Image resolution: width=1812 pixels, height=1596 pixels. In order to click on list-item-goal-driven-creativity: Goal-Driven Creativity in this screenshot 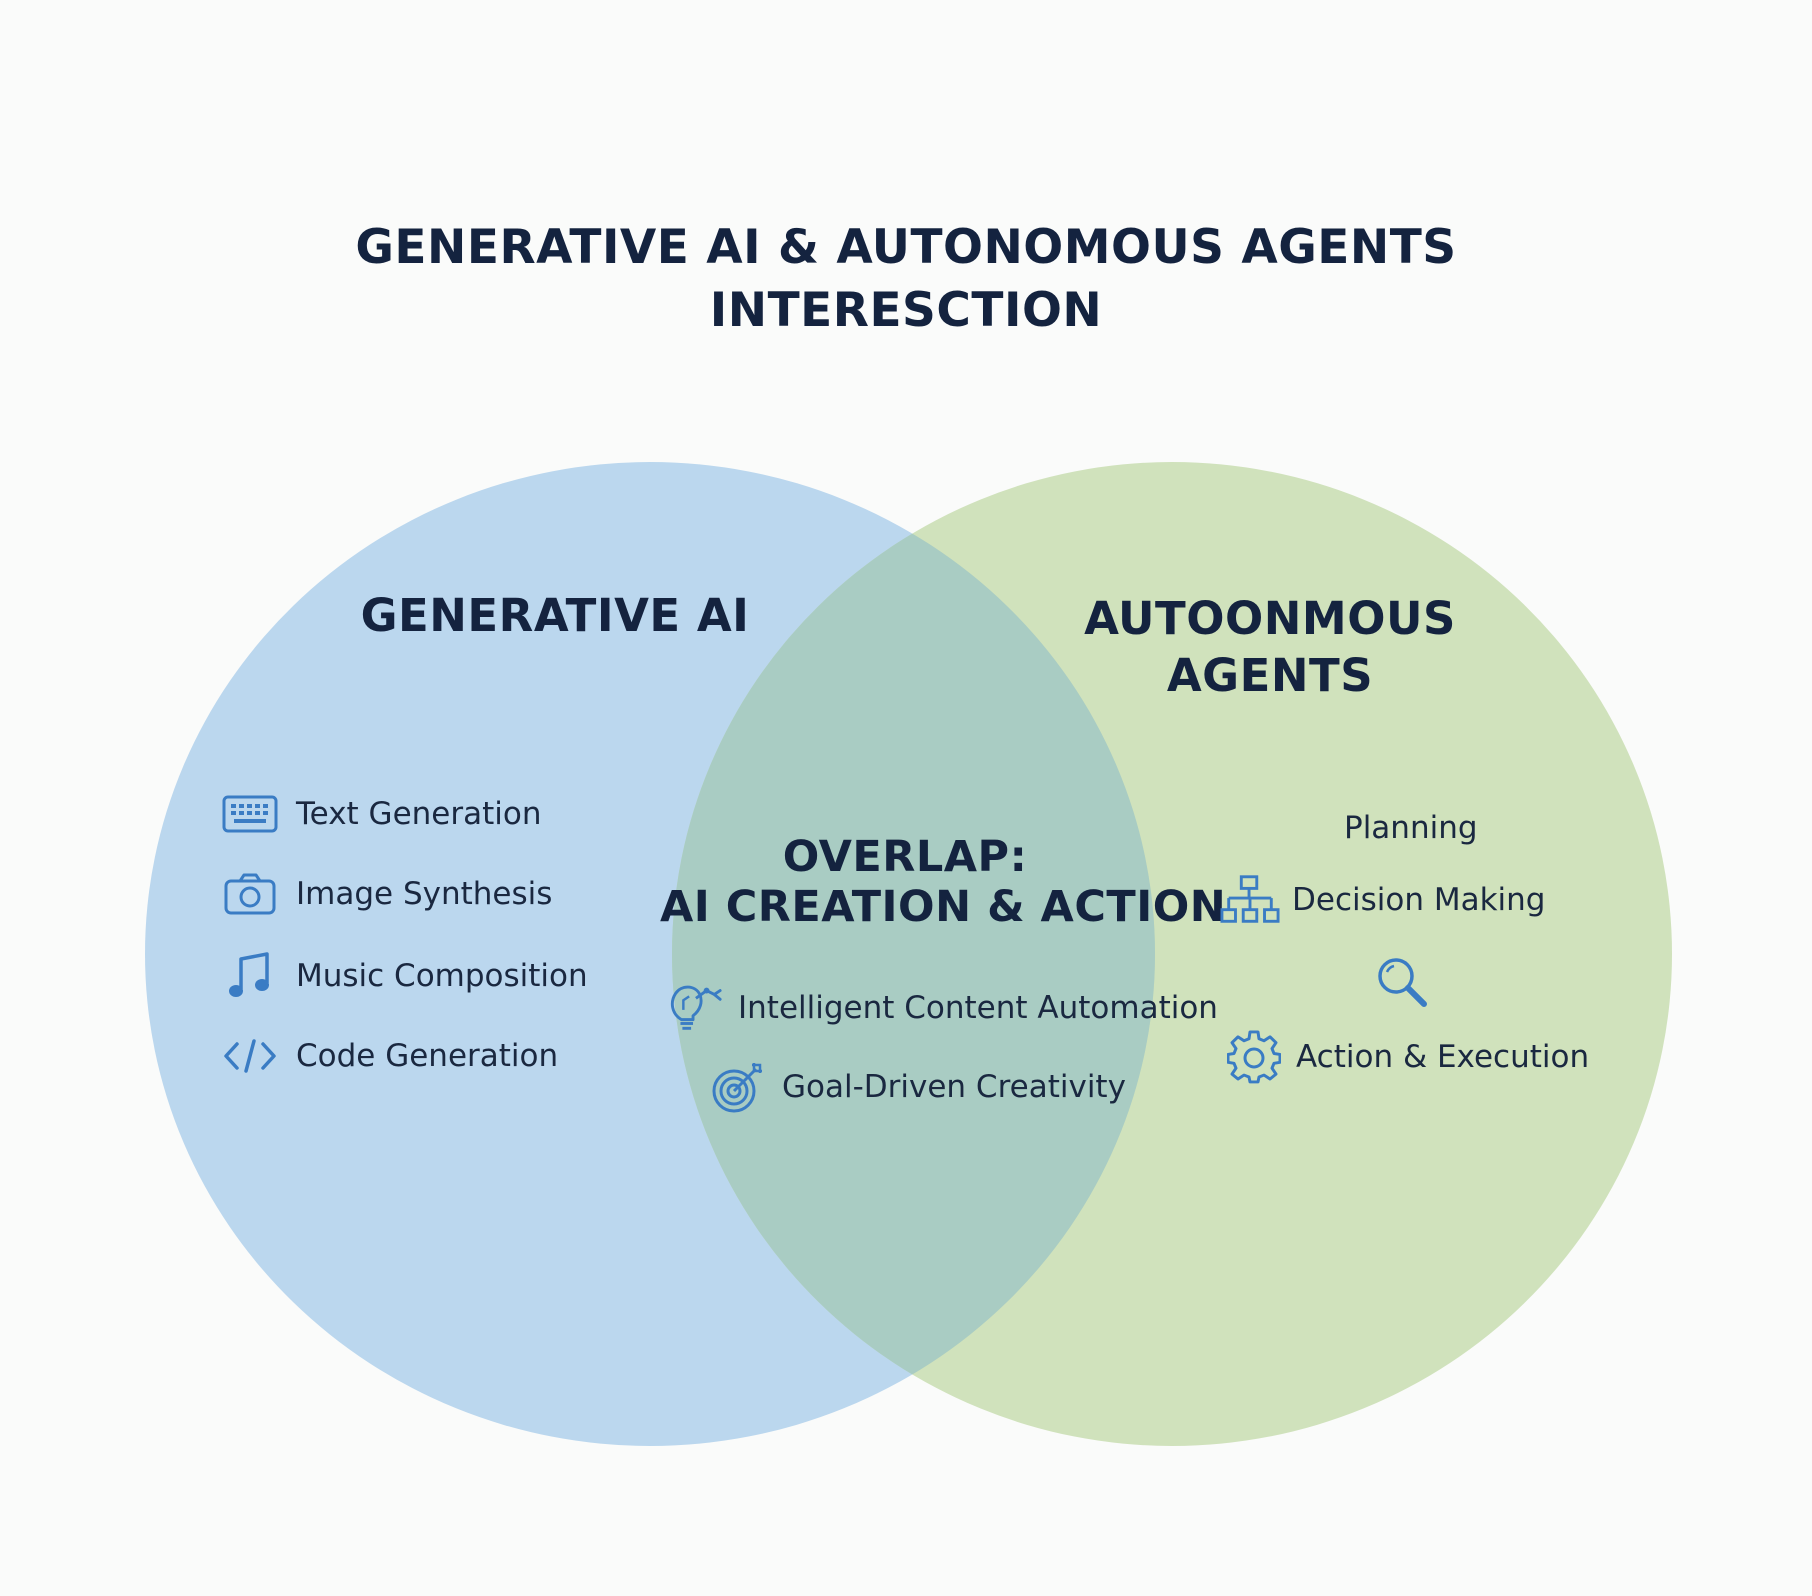, I will do `click(917, 1087)`.